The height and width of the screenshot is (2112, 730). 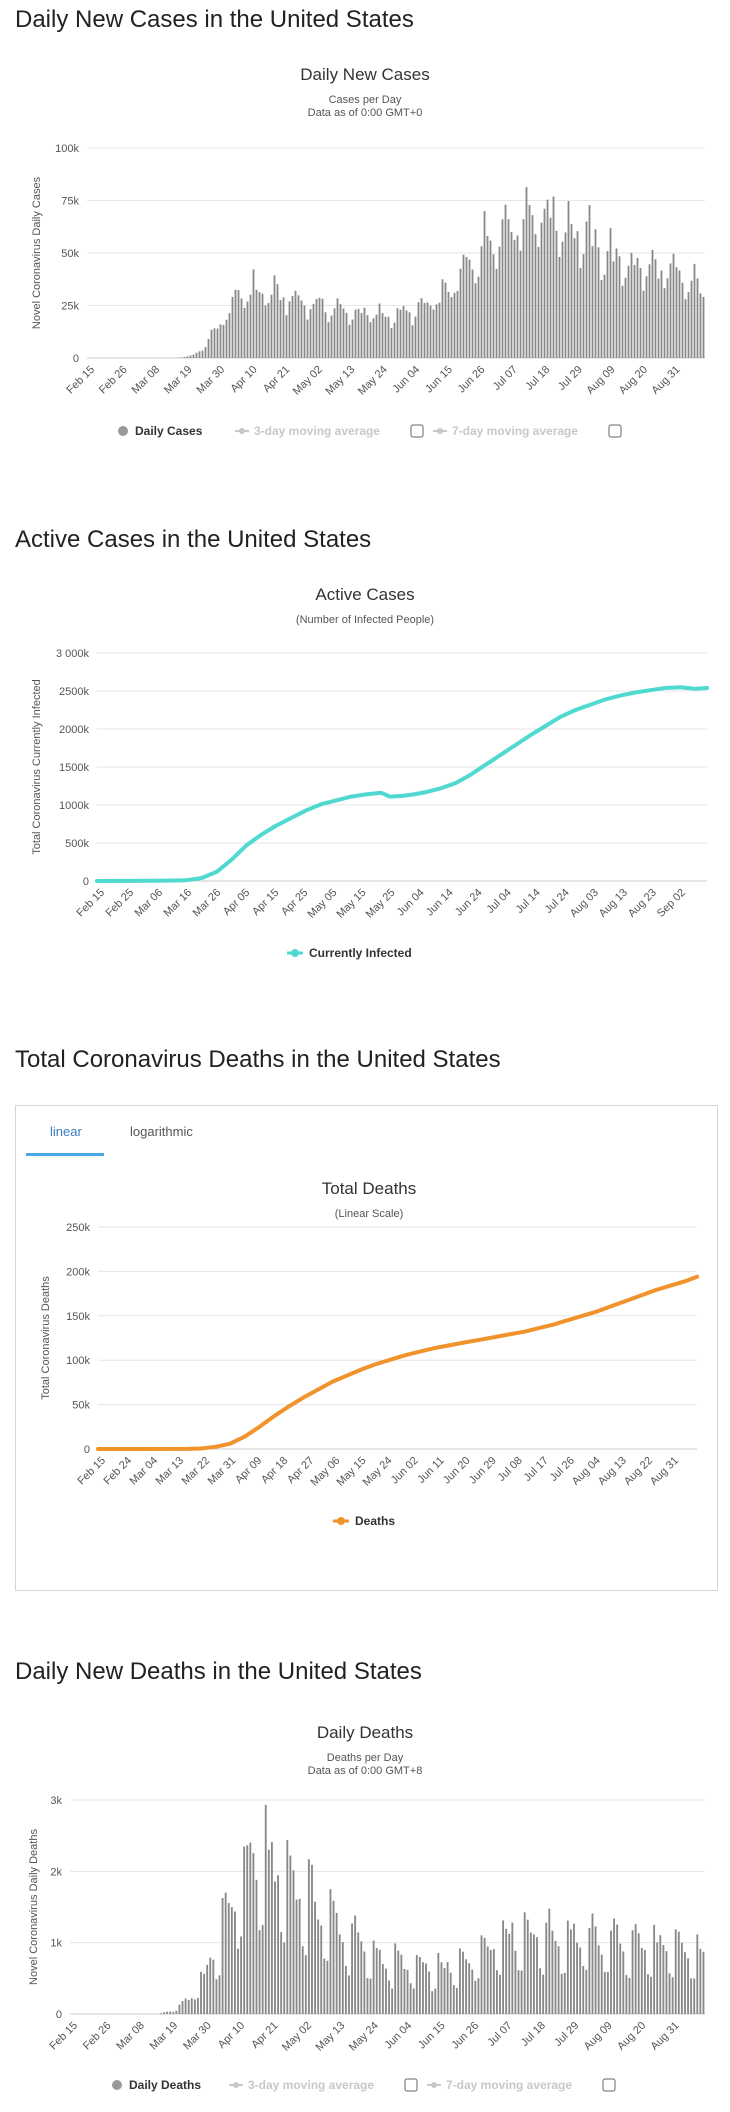 What do you see at coordinates (642, 903) in the screenshot?
I see `x-tick-label: Aug 23` at bounding box center [642, 903].